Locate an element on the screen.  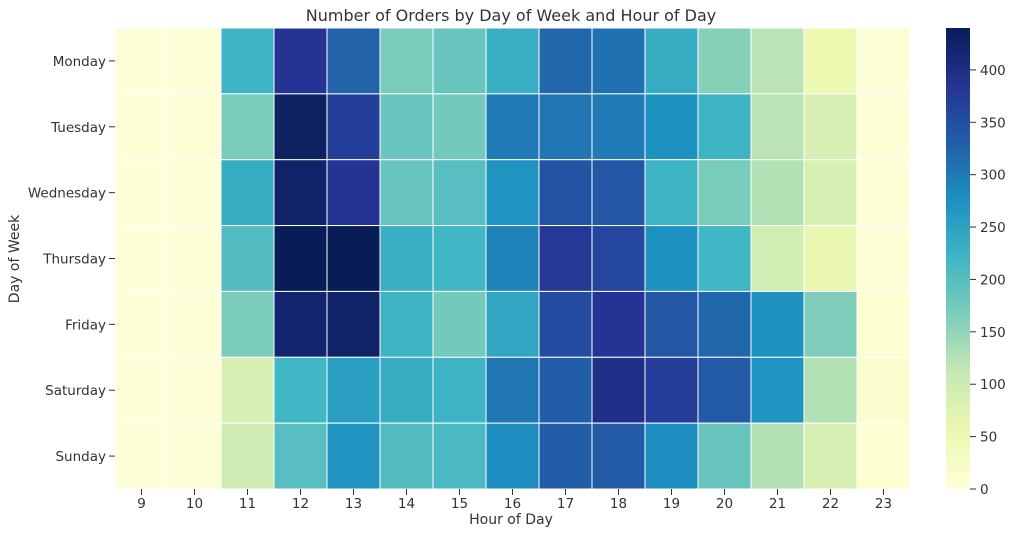
y-tick-label: Wednesday is located at coordinates (67, 194).